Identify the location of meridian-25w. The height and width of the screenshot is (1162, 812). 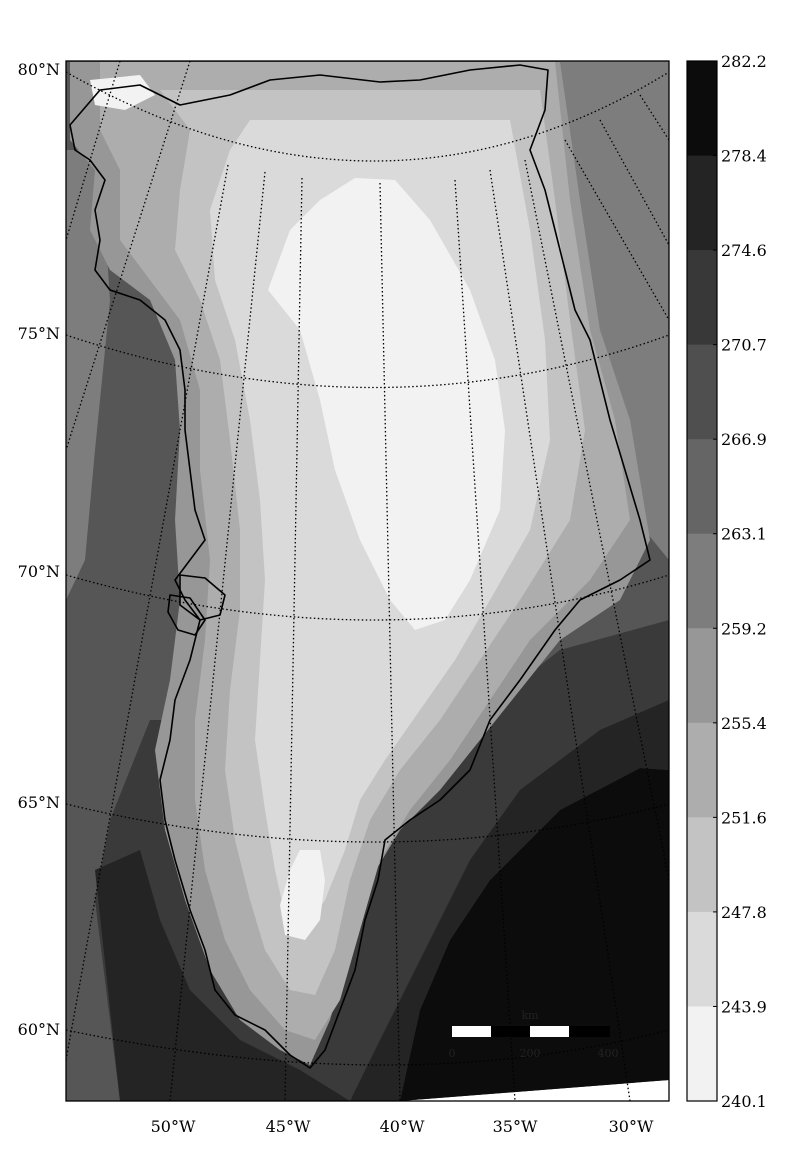
(616, 230).